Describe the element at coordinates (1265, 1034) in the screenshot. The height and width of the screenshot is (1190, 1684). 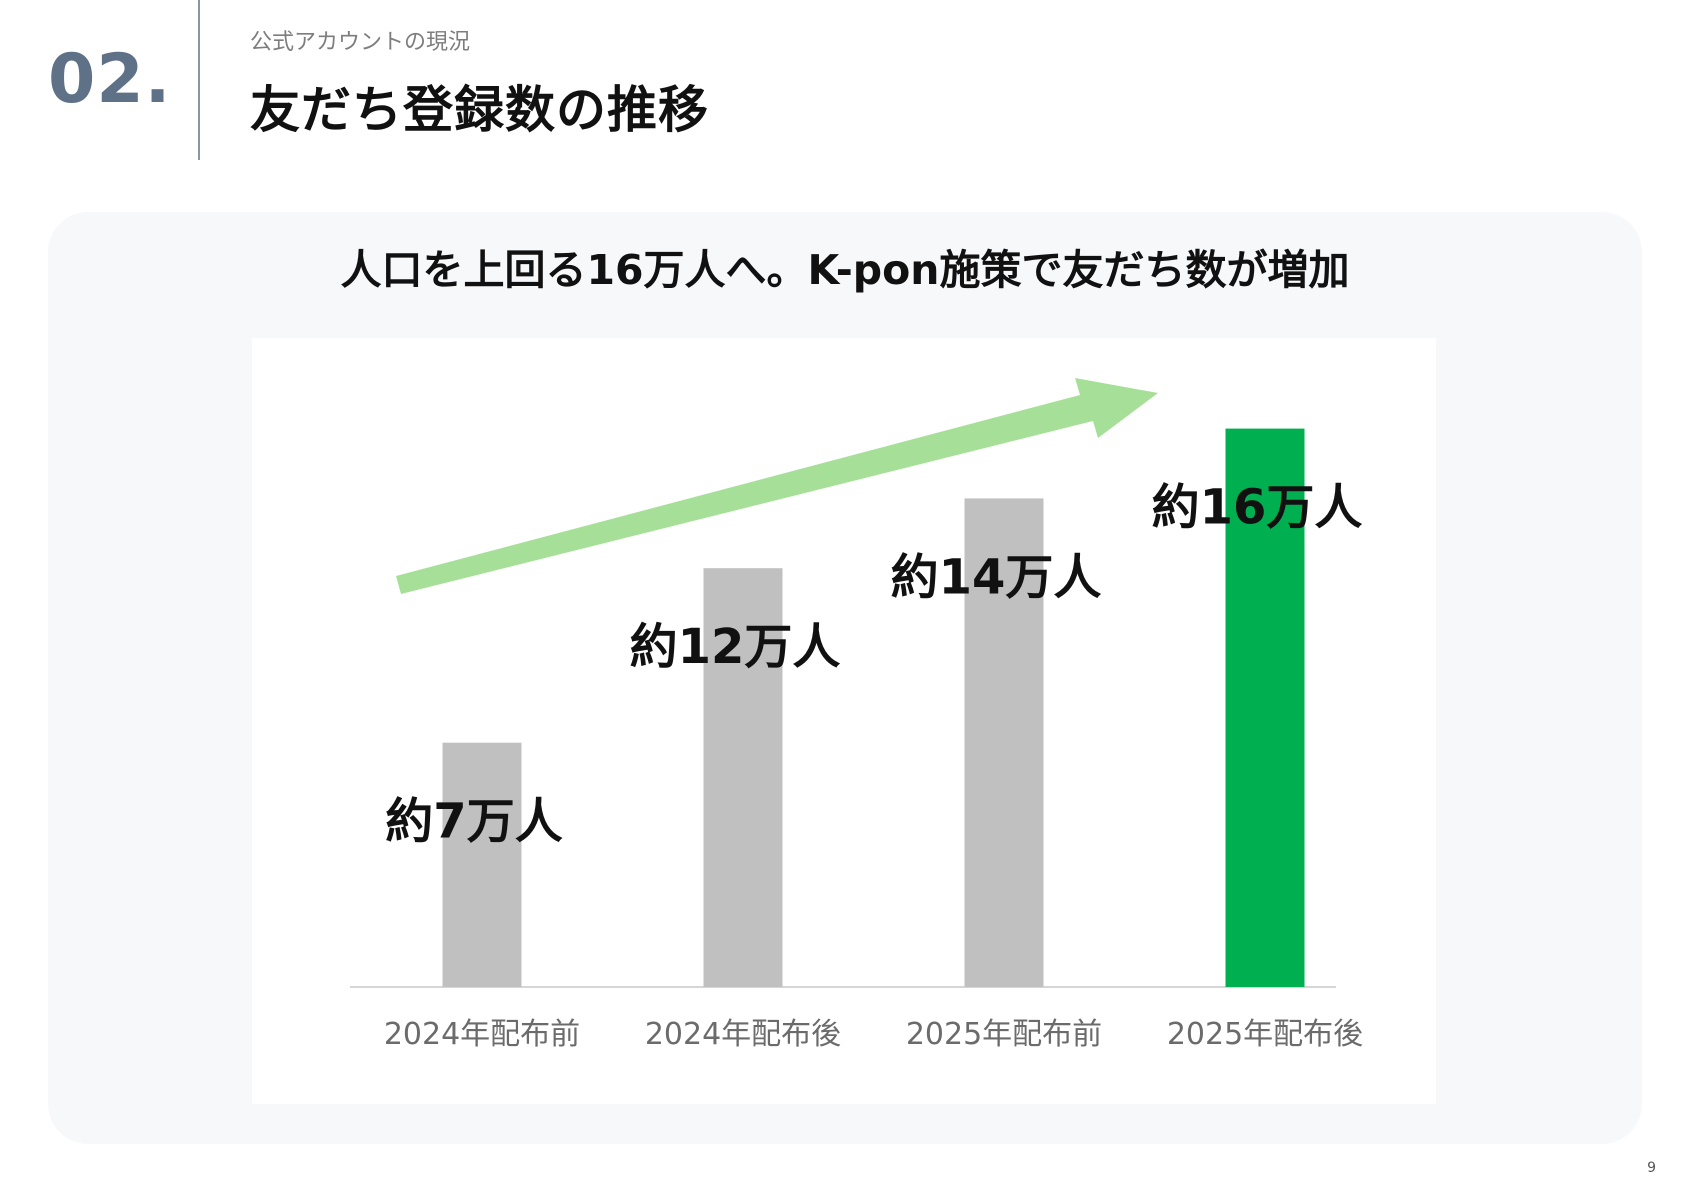
I see `x-tick-label: 2025年配布後` at that location.